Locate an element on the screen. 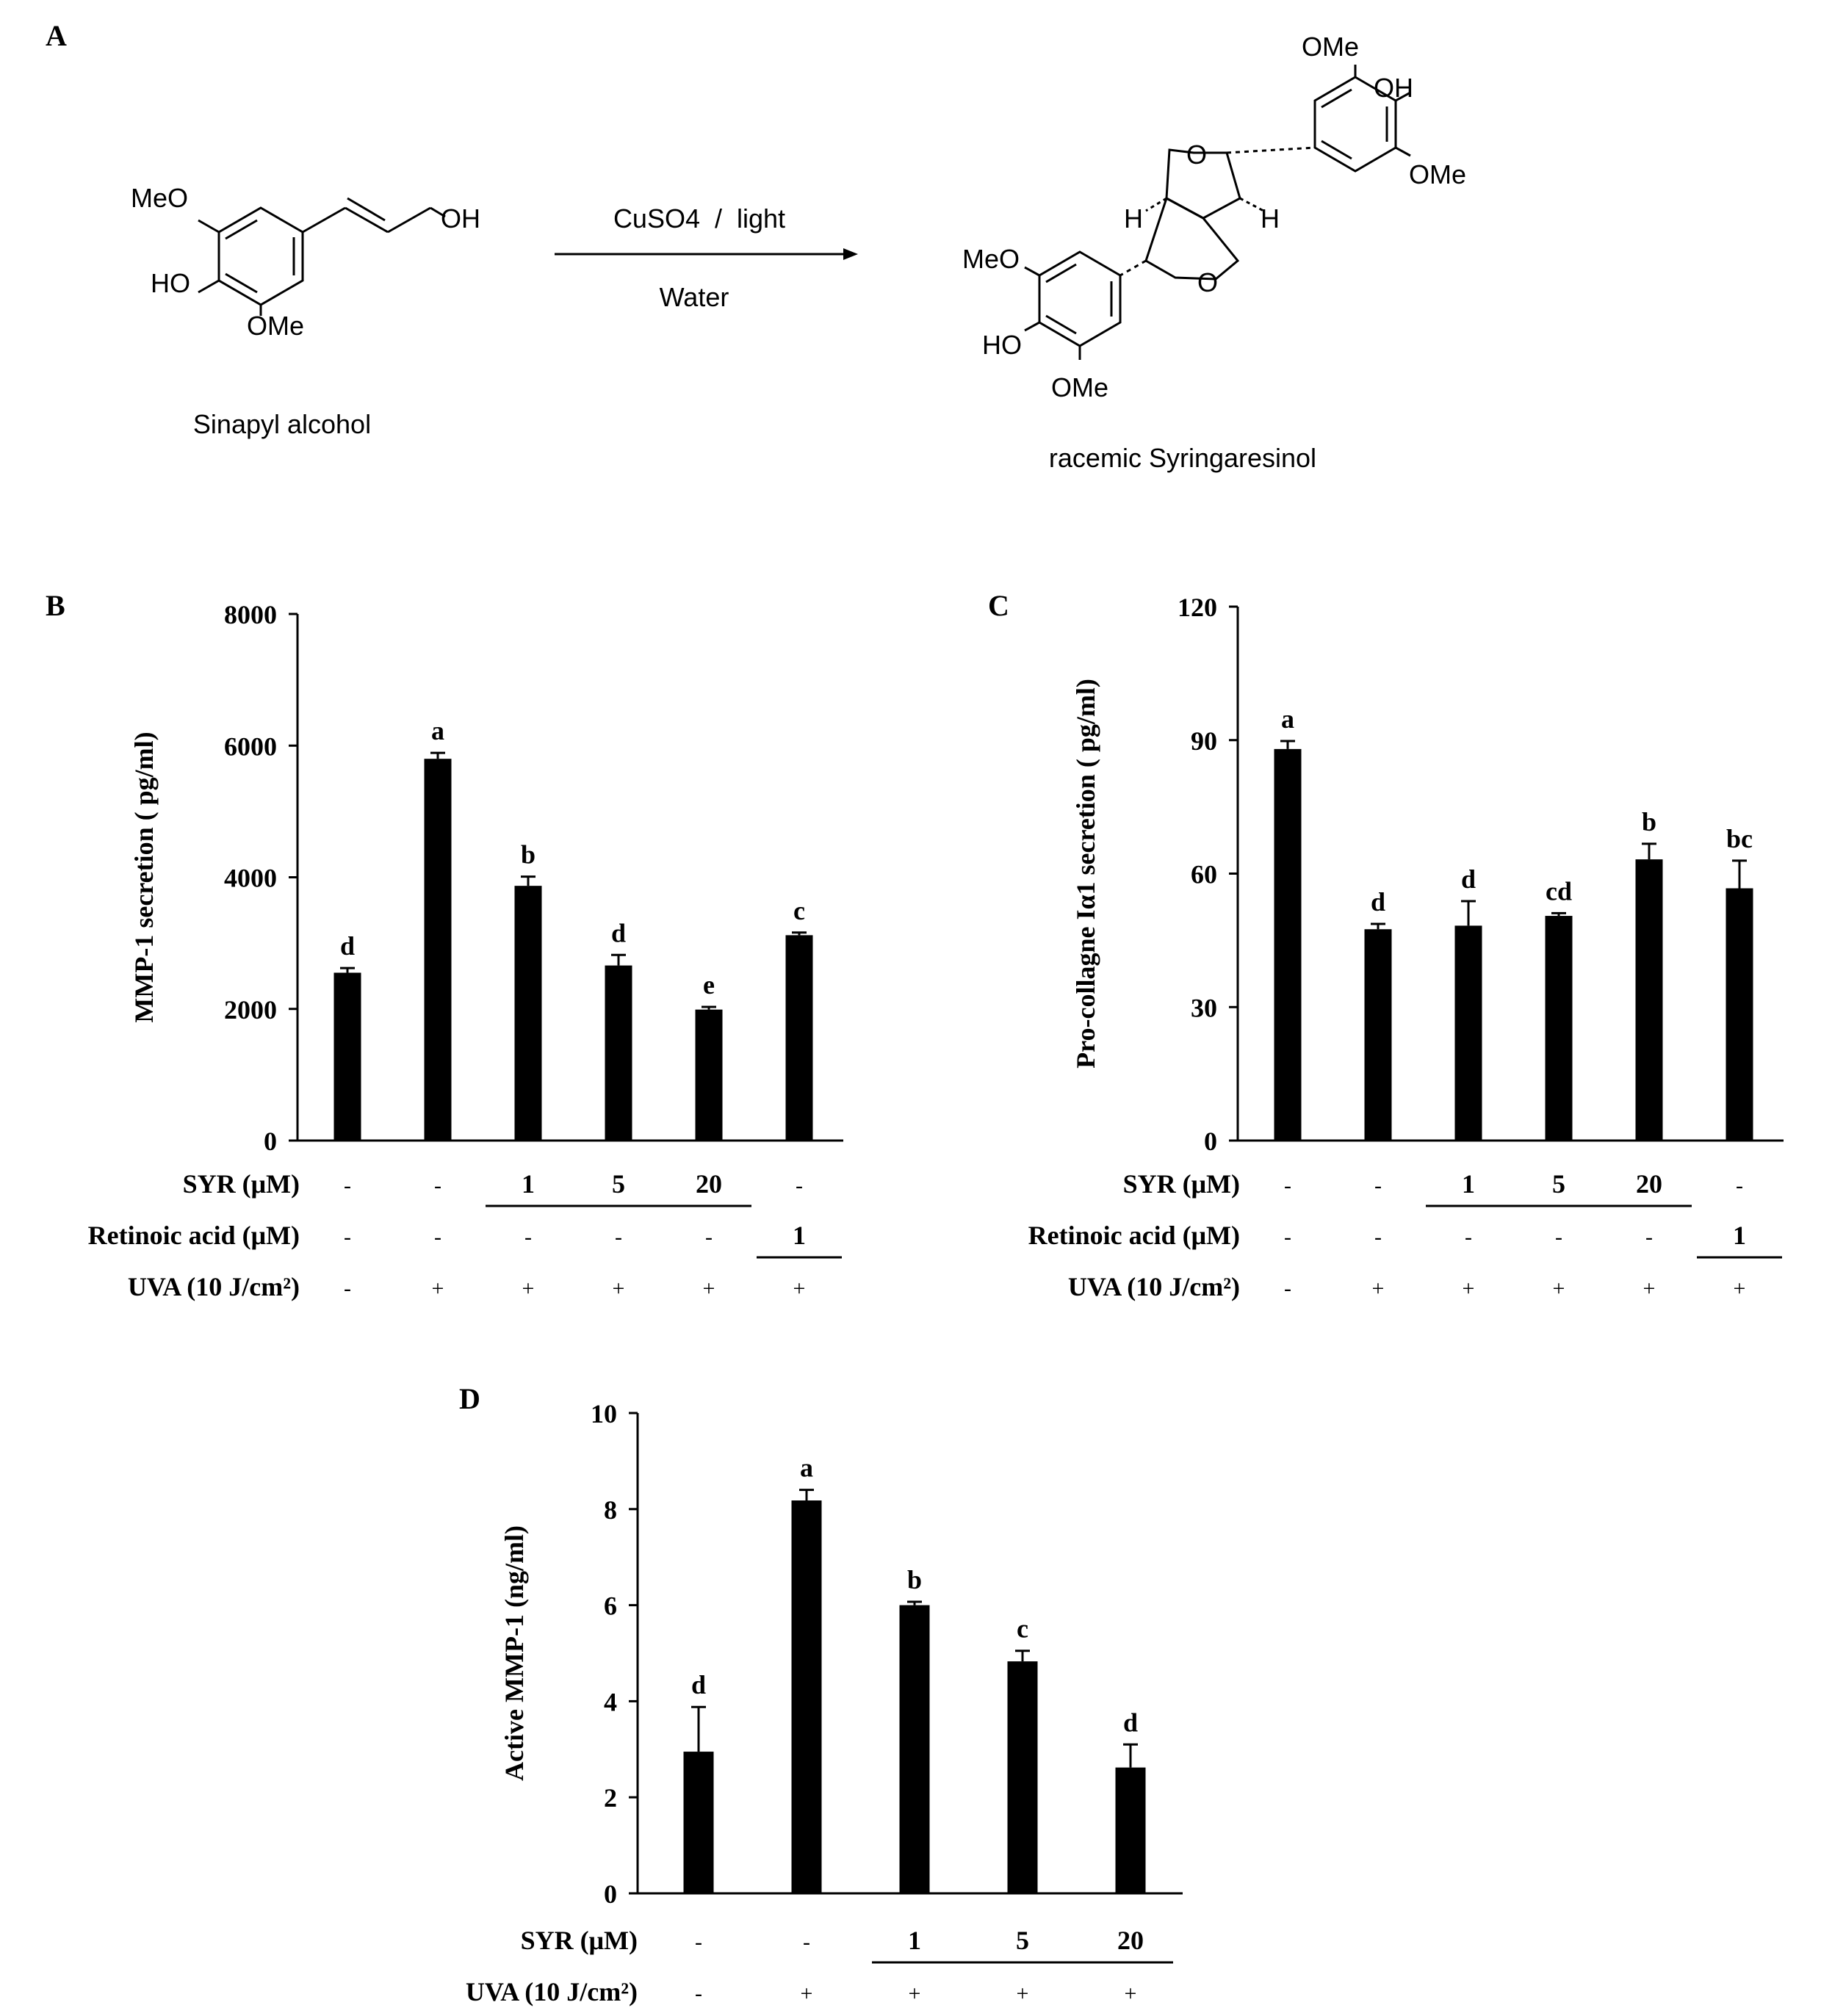  sinapyl-ho-label: HO is located at coordinates (170, 283).